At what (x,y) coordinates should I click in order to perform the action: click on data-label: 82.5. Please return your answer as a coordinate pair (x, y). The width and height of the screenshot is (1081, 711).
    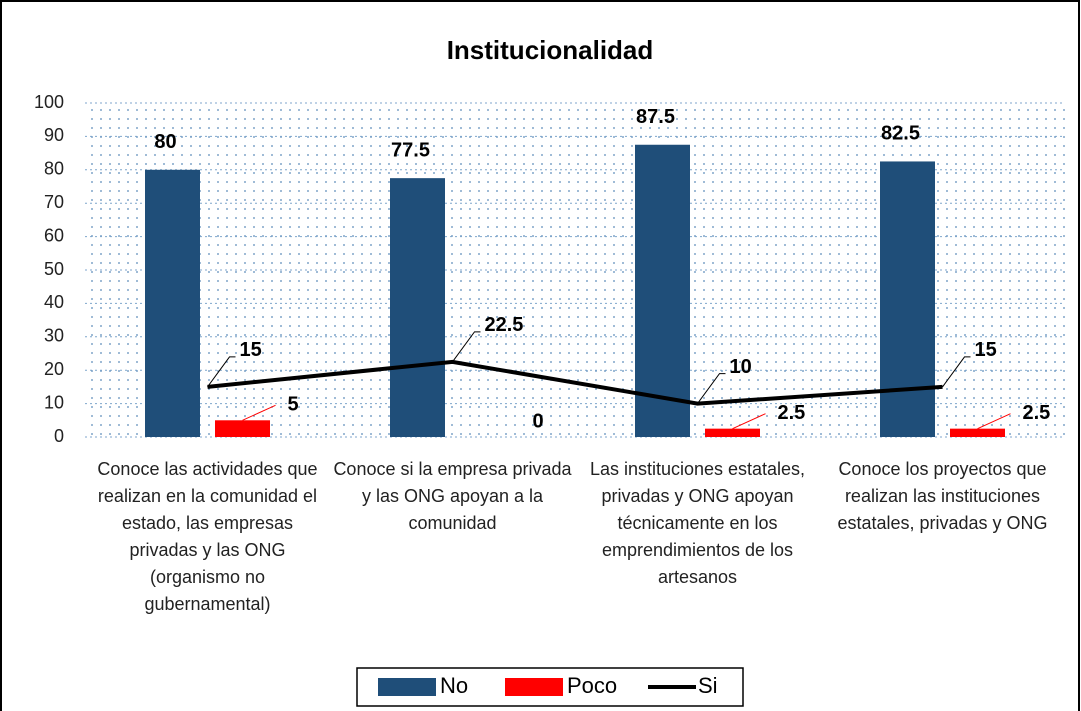
    Looking at the image, I should click on (900, 134).